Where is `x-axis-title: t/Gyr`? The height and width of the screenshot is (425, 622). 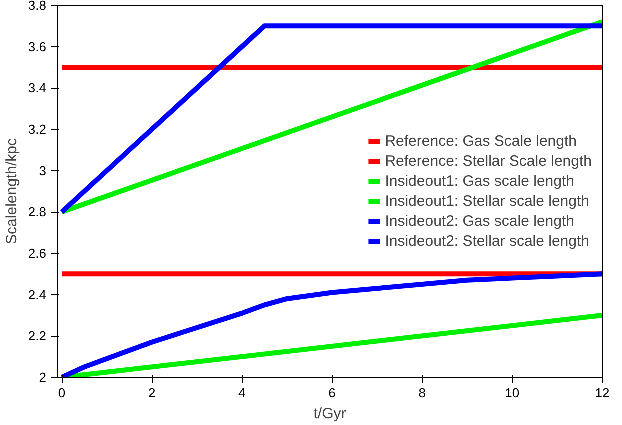
x-axis-title: t/Gyr is located at coordinates (330, 414).